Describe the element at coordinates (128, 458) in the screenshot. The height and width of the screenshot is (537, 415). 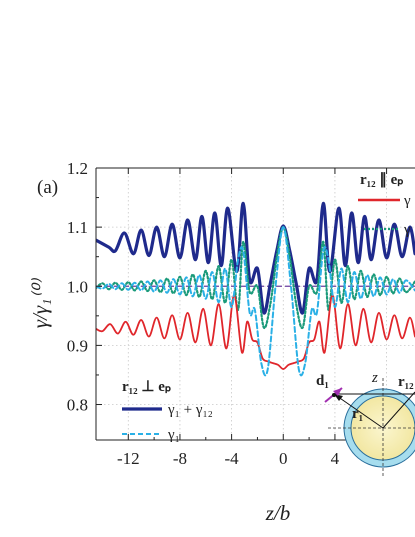
I see `x-tick-label-0: -12` at that location.